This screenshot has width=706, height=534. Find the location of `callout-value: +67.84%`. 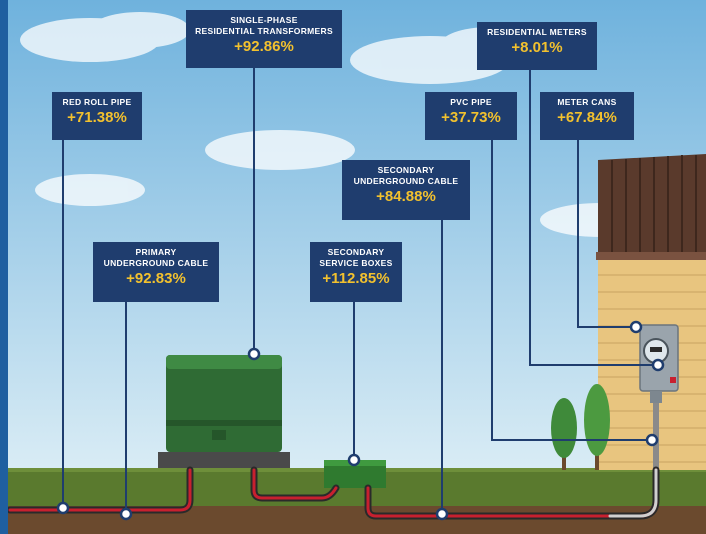

callout-value: +67.84% is located at coordinates (587, 117).